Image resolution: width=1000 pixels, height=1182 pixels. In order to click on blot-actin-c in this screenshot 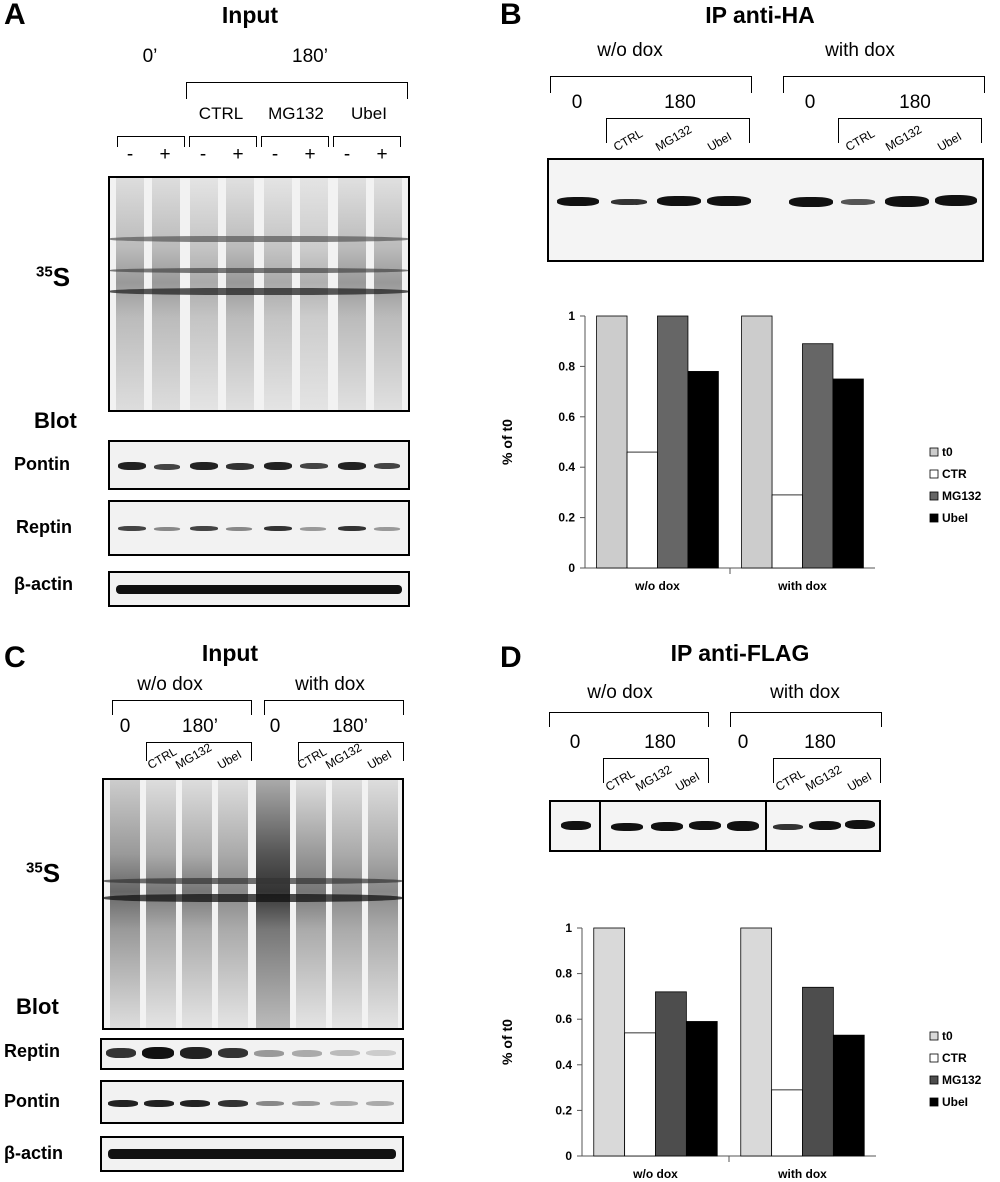, I will do `click(252, 1154)`.